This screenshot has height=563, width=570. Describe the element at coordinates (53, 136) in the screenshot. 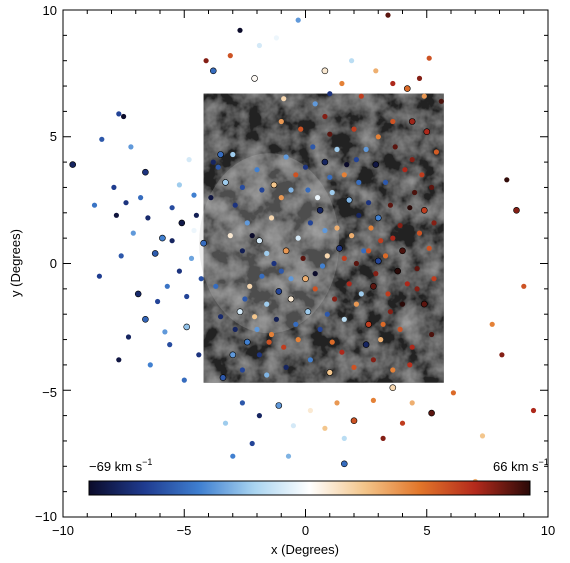

I see `y-tick-label-3: 5` at that location.